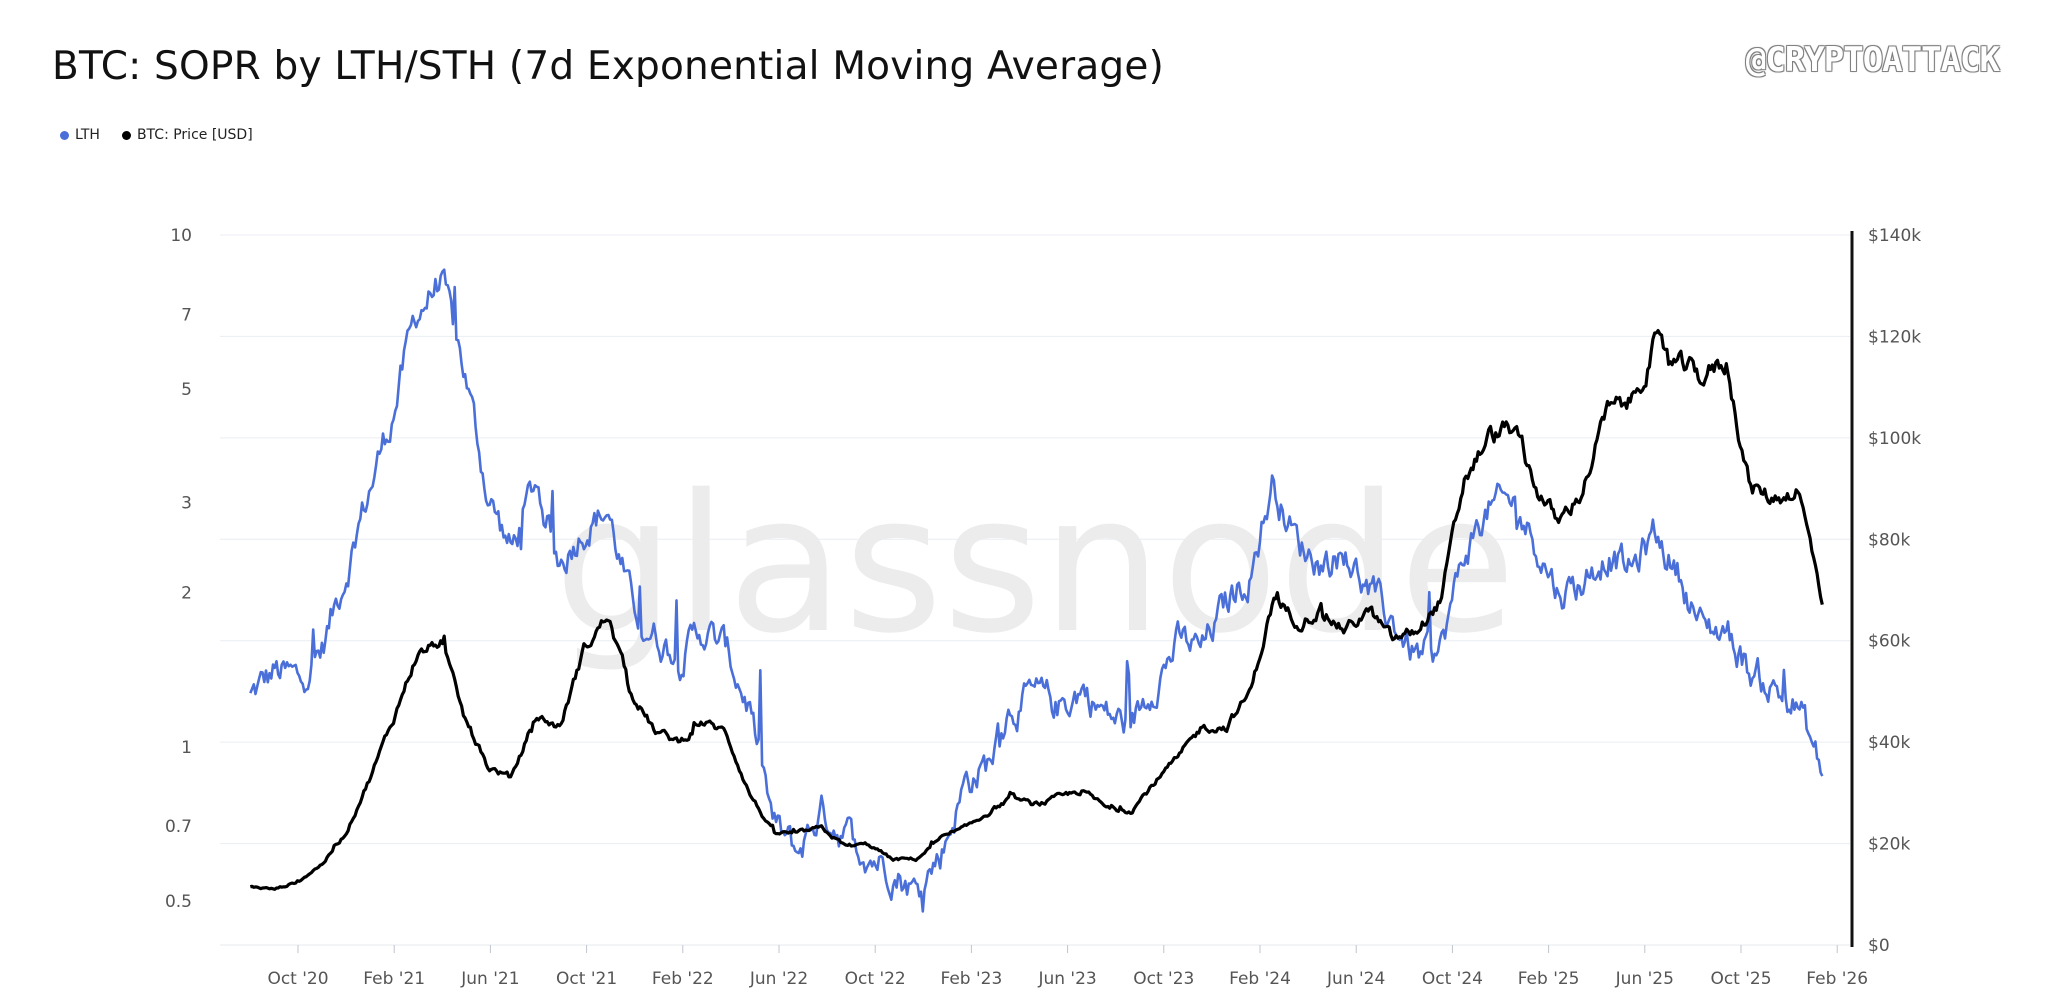  Describe the element at coordinates (1452, 979) in the screenshot. I see `x-tick-label: Oct '24` at that location.